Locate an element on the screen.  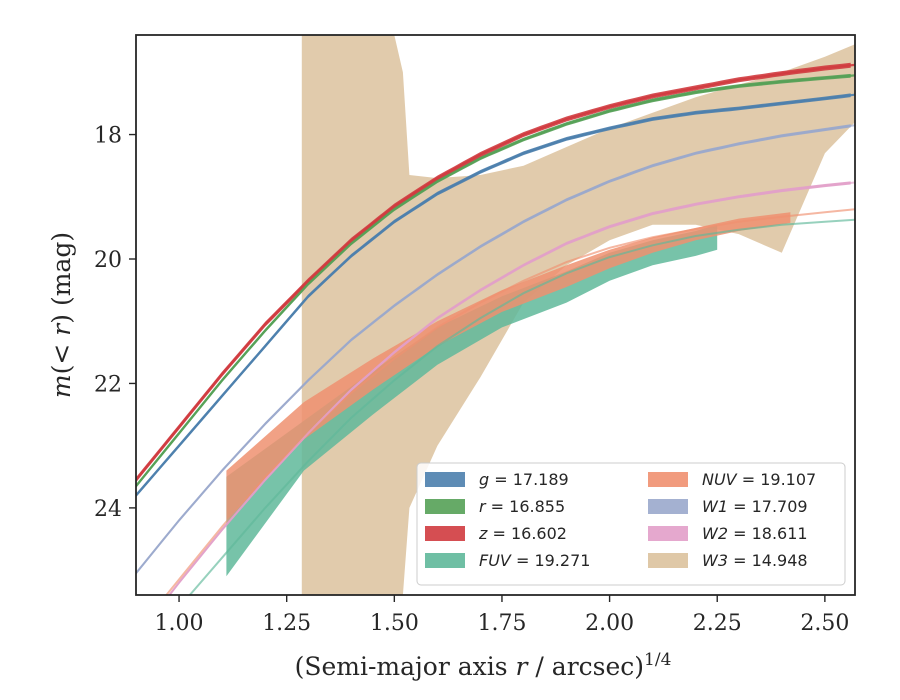
legend-label-r: r = 16.855 is located at coordinates (522, 506).